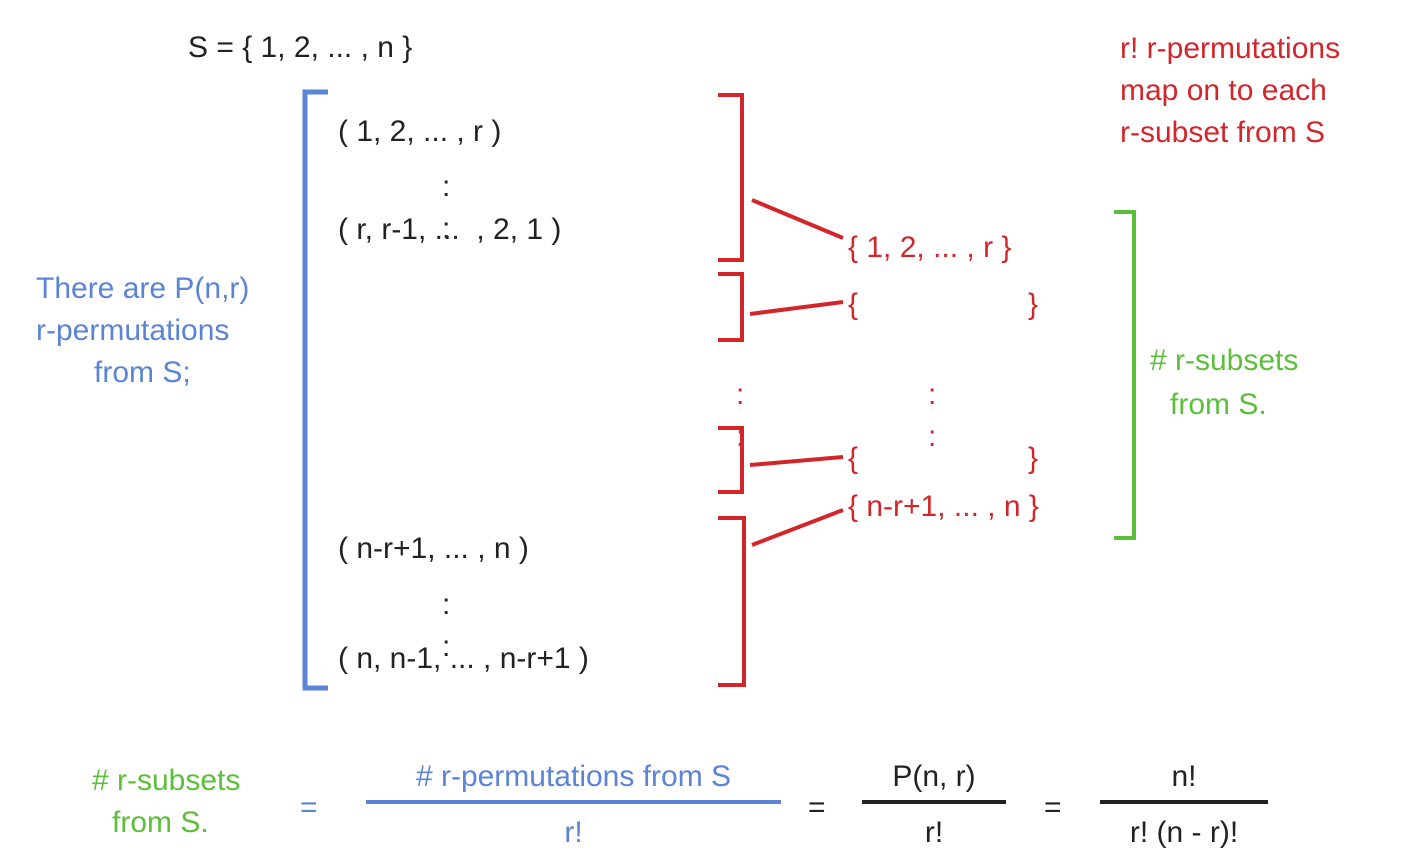  Describe the element at coordinates (573, 832) in the screenshot. I see `fraction-1-denominator: r!` at that location.